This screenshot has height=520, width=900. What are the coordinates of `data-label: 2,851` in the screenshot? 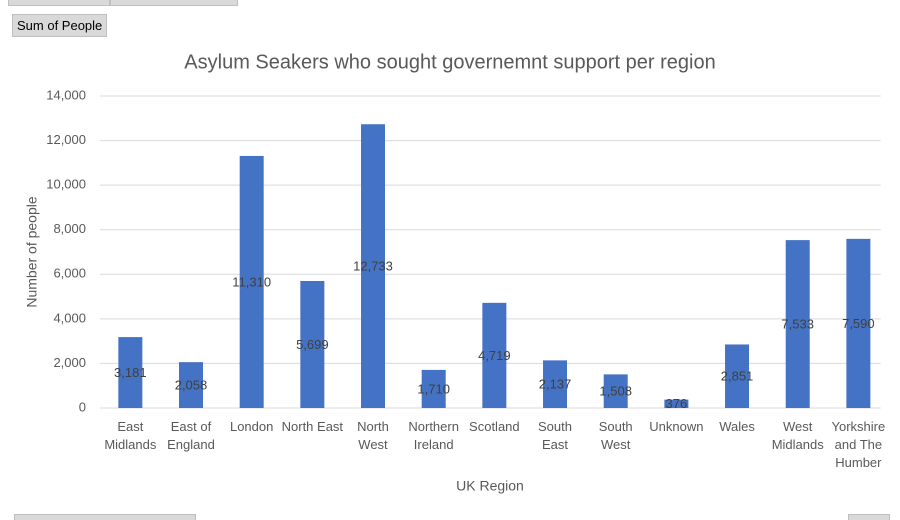 It's located at (737, 376).